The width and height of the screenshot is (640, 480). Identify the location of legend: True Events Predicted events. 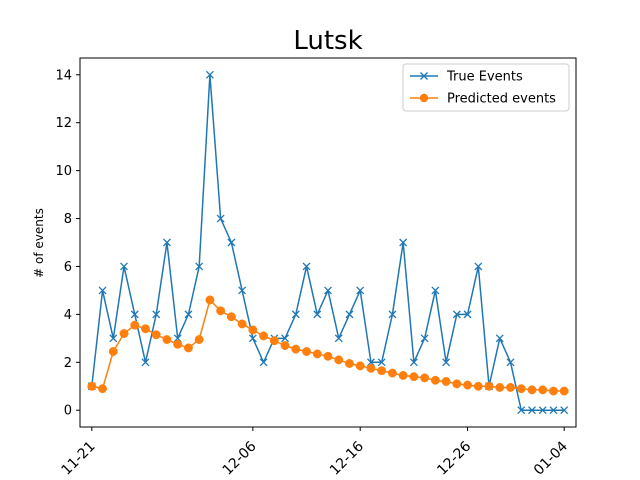
(486, 87).